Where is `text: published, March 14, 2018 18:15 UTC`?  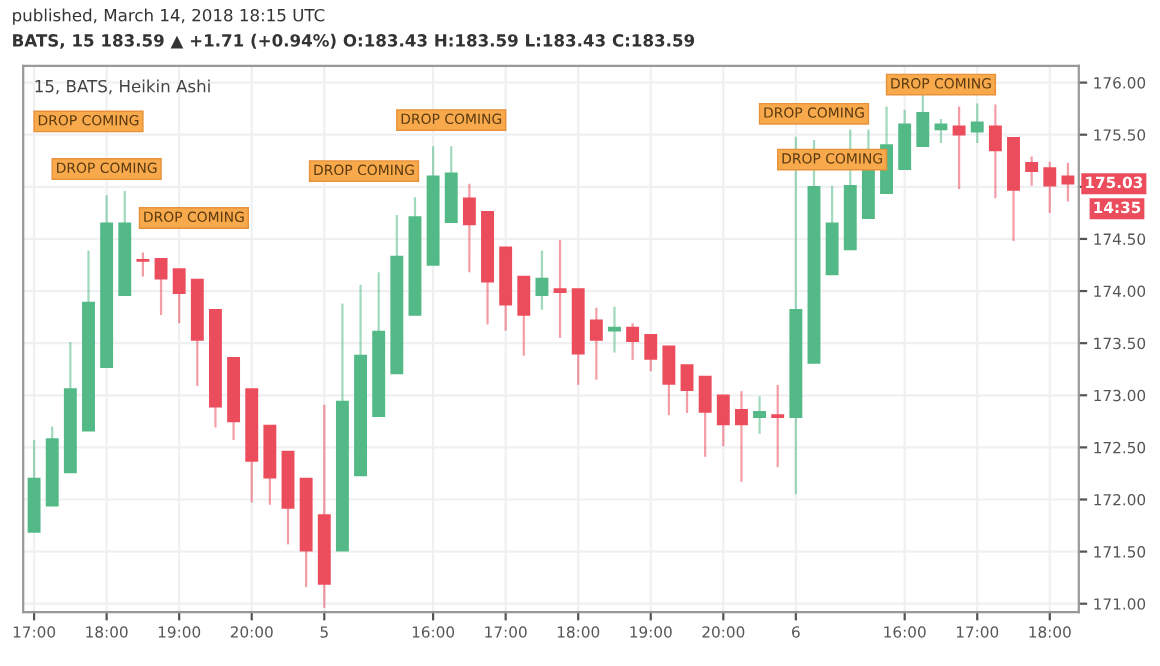 text: published, March 14, 2018 18:15 UTC is located at coordinates (169, 16).